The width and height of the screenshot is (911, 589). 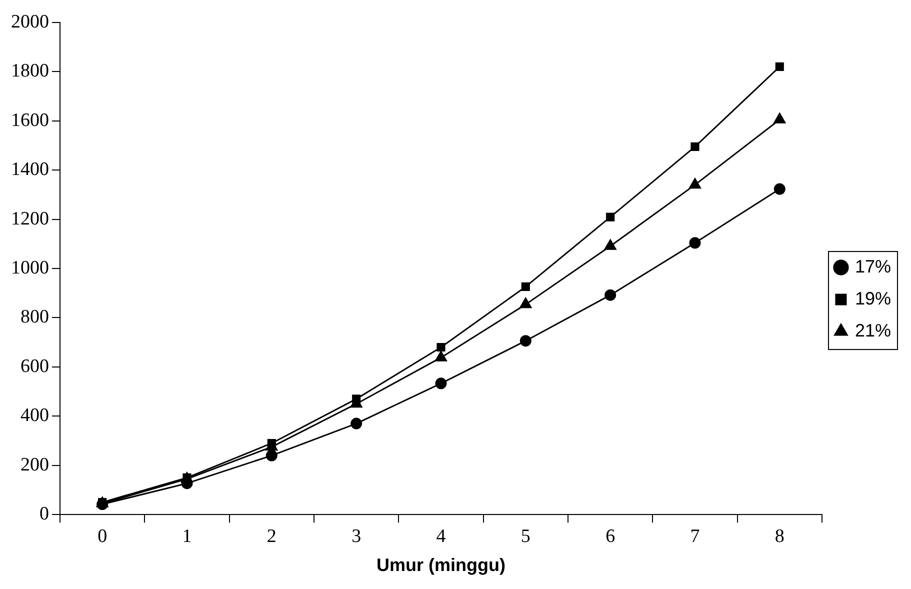 What do you see at coordinates (441, 565) in the screenshot?
I see `x-axis-title: Umur (minggu)` at bounding box center [441, 565].